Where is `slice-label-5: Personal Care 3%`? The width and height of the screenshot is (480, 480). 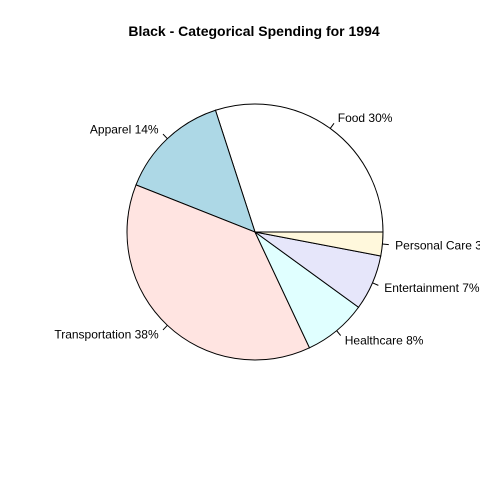
slice-label-5: Personal Care 3% is located at coordinates (437, 245).